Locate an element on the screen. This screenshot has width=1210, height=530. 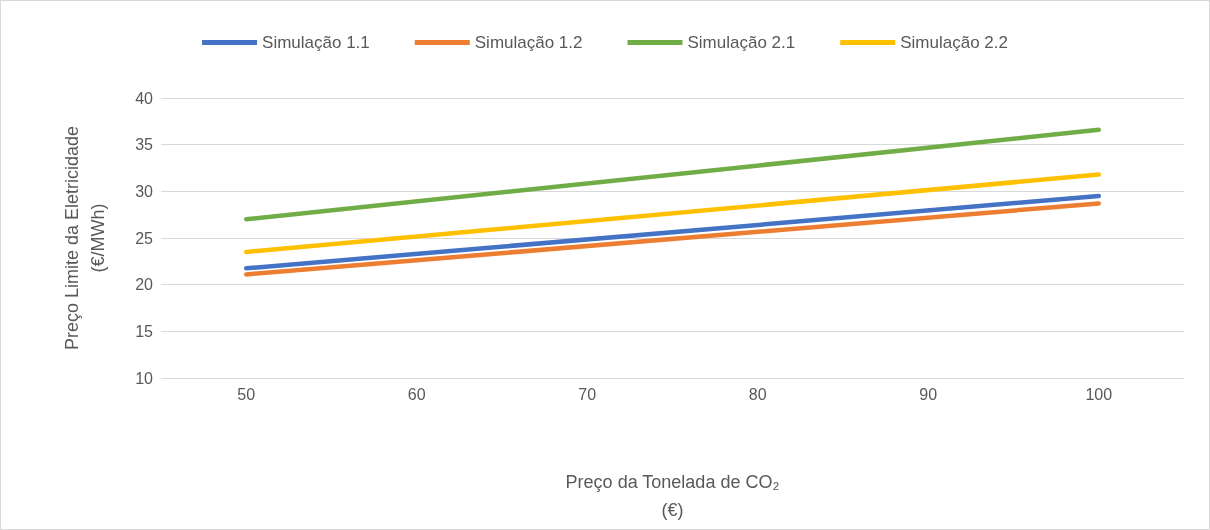
legend-label: Simulação 1.2 is located at coordinates (528, 42).